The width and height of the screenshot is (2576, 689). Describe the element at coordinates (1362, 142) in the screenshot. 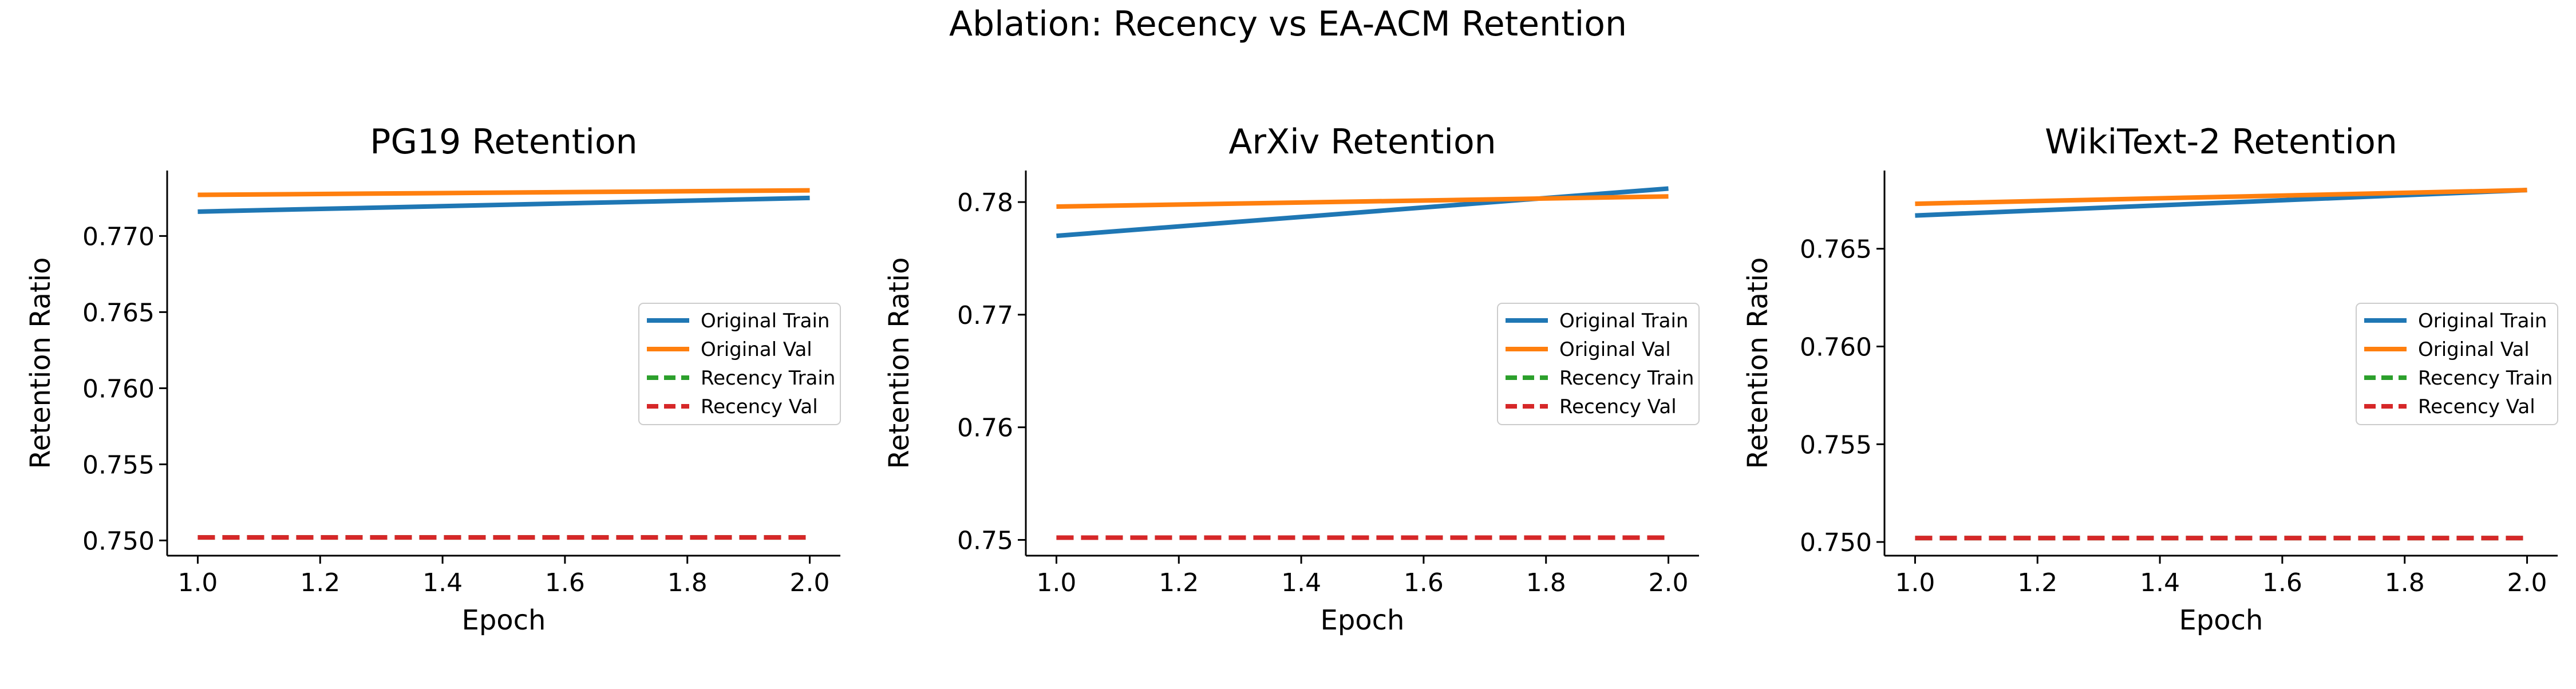

I see `subplot-title: ArXiv Retention` at that location.